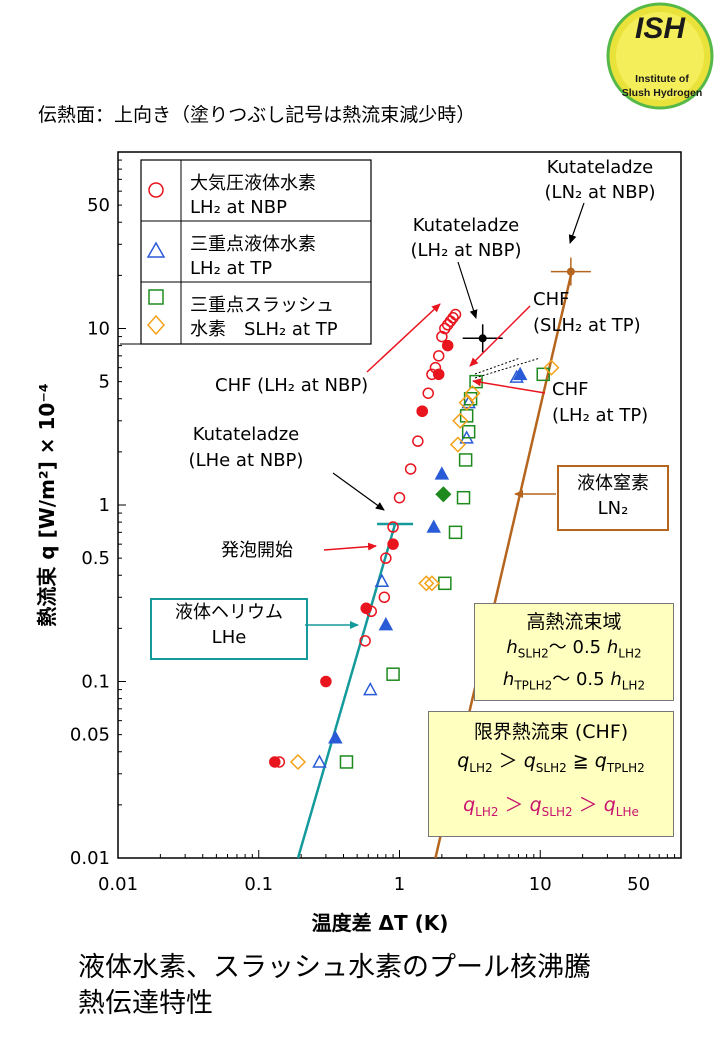 This screenshot has width=720, height=1040. I want to click on y-tick-label: 10, so click(98, 329).